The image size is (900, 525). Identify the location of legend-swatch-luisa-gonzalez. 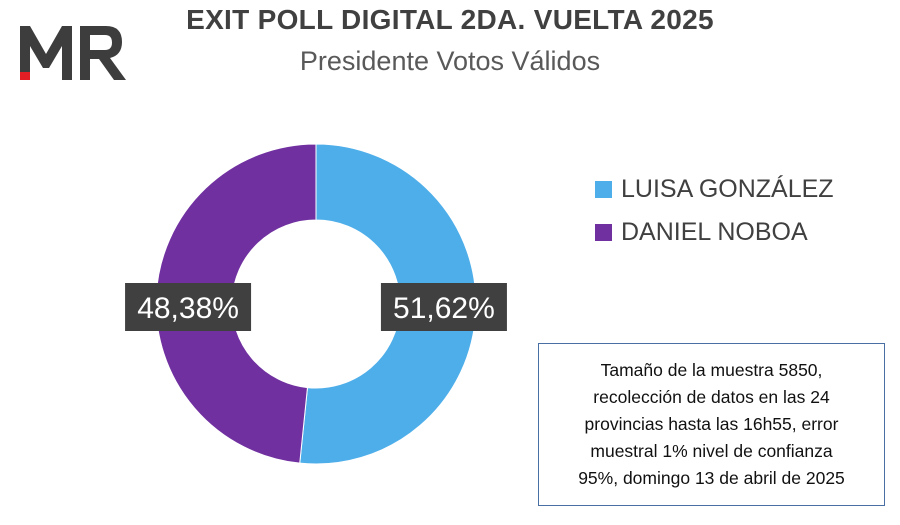
(603, 189).